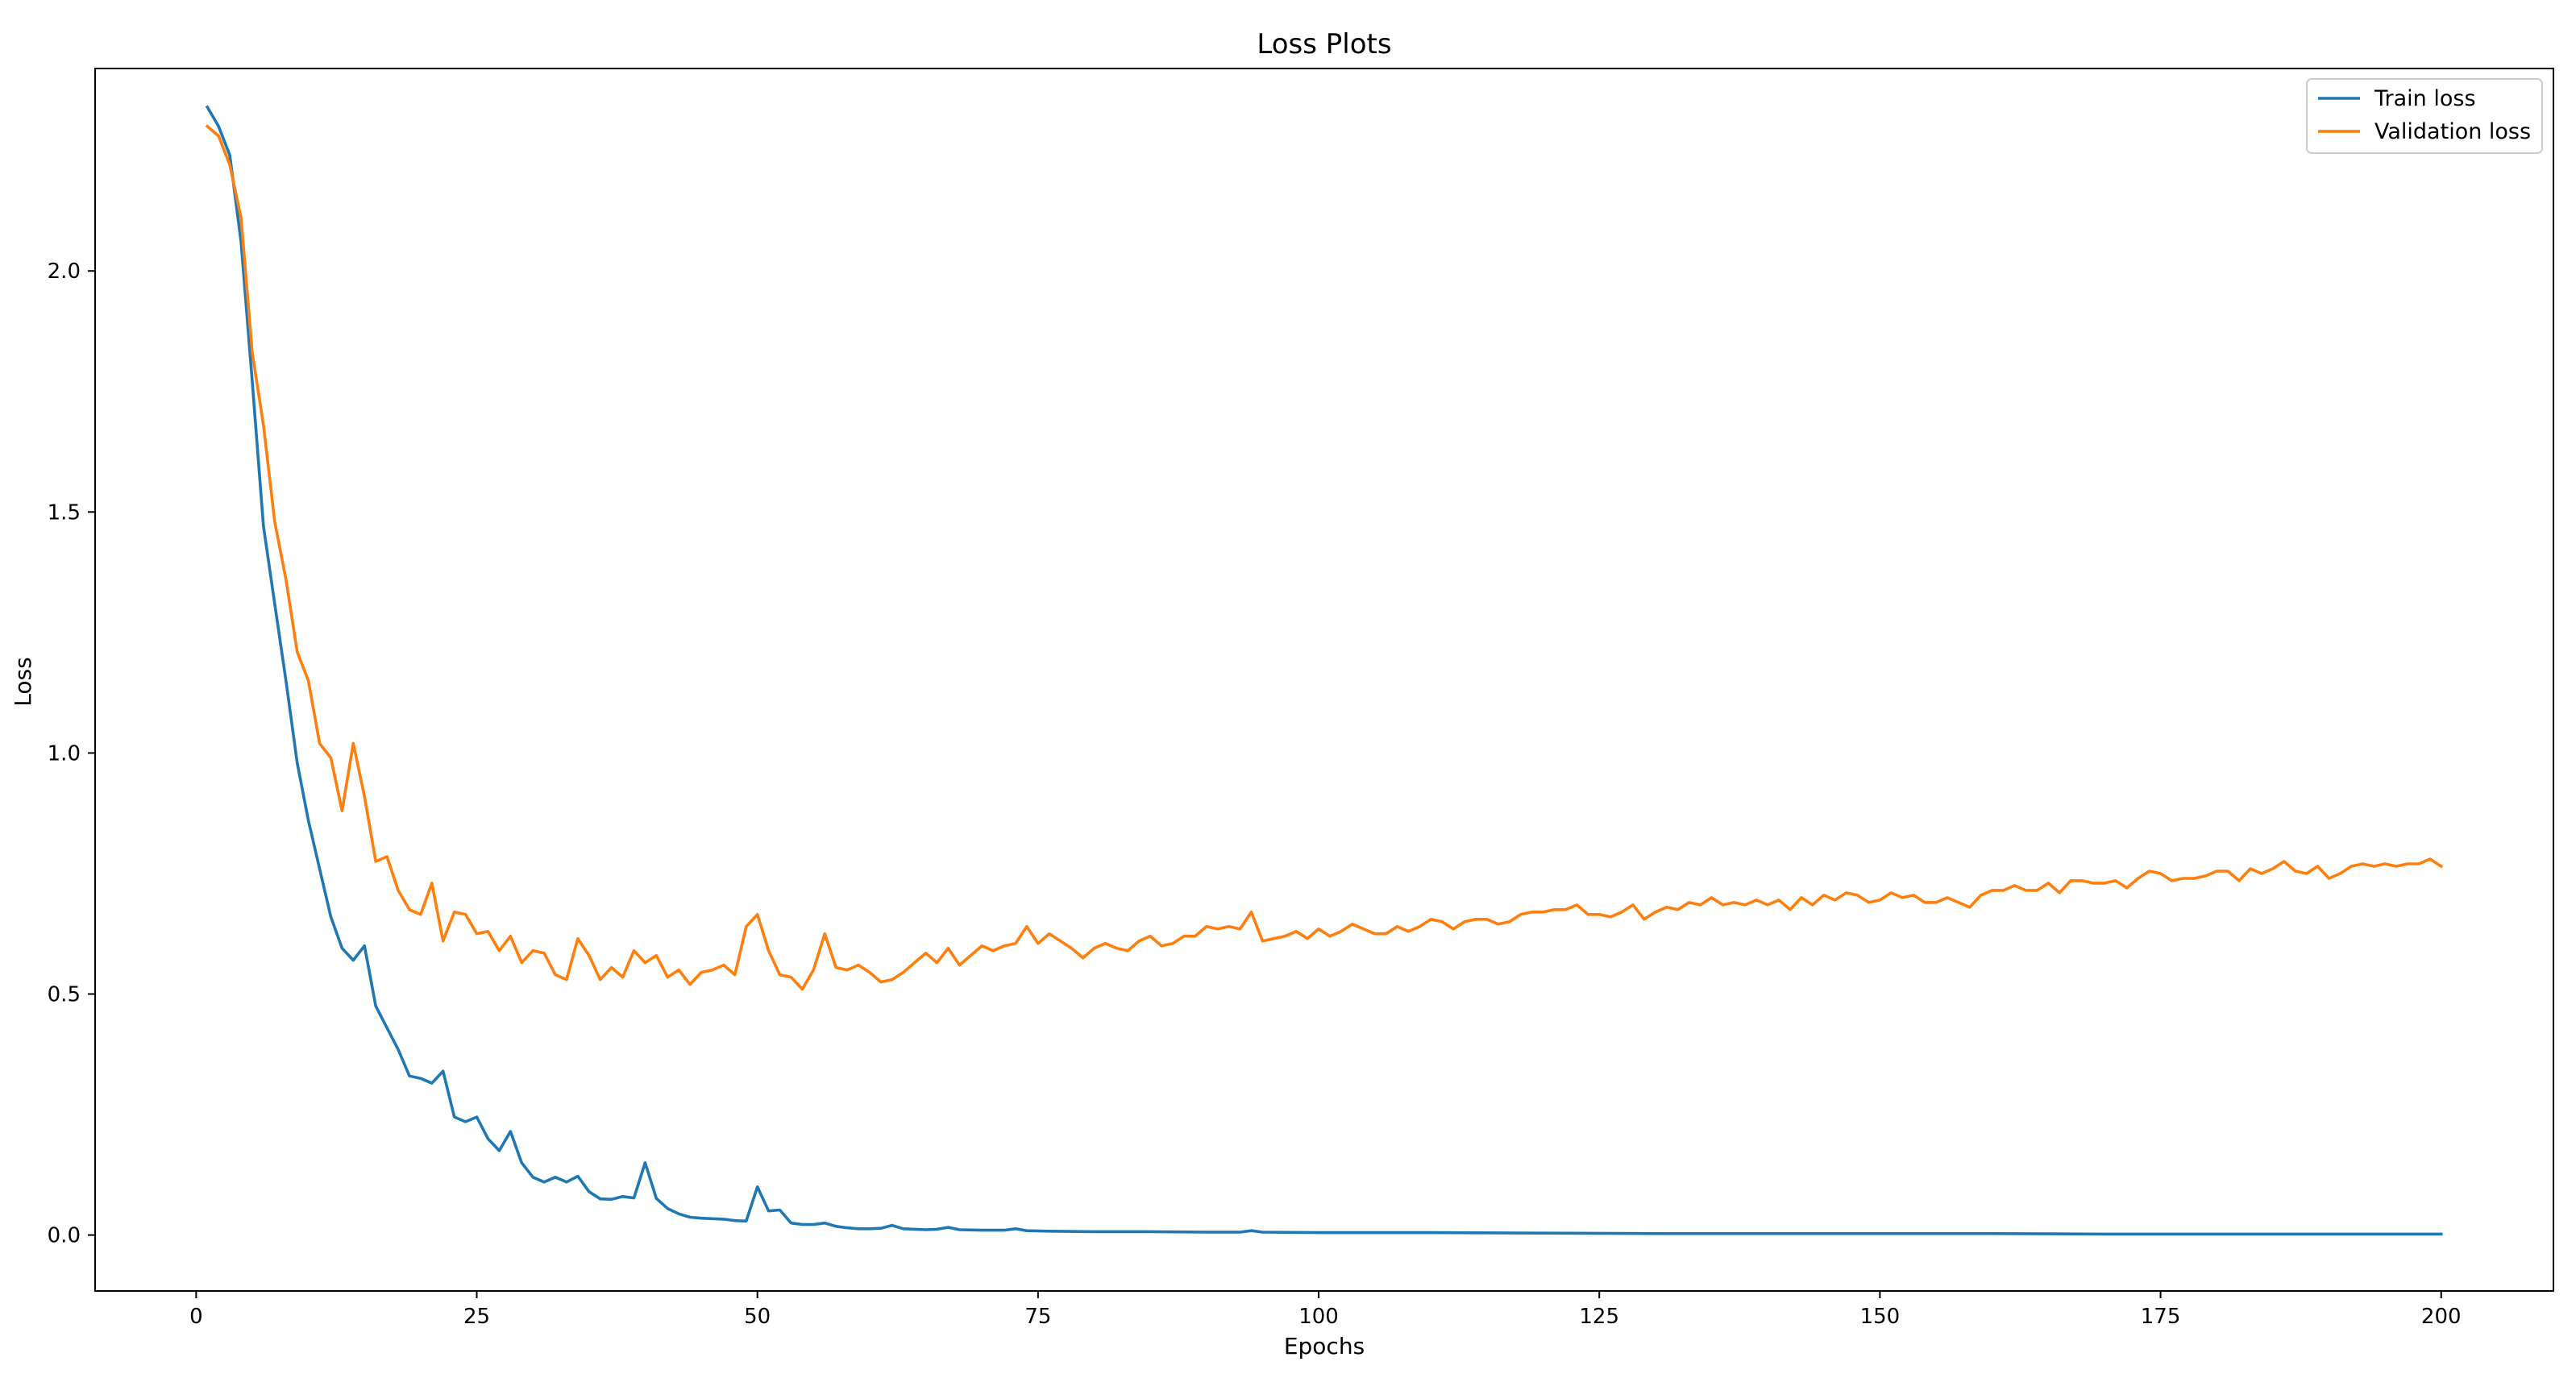 The image size is (2576, 1378). I want to click on x-tick-label: 150, so click(1880, 1317).